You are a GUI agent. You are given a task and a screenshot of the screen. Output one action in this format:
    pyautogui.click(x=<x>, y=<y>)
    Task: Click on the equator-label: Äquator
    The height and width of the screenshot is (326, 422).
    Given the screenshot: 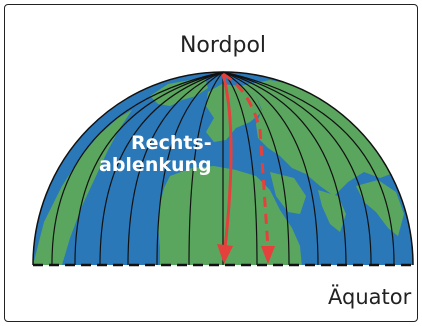 What is the action you would take?
    pyautogui.click(x=370, y=297)
    